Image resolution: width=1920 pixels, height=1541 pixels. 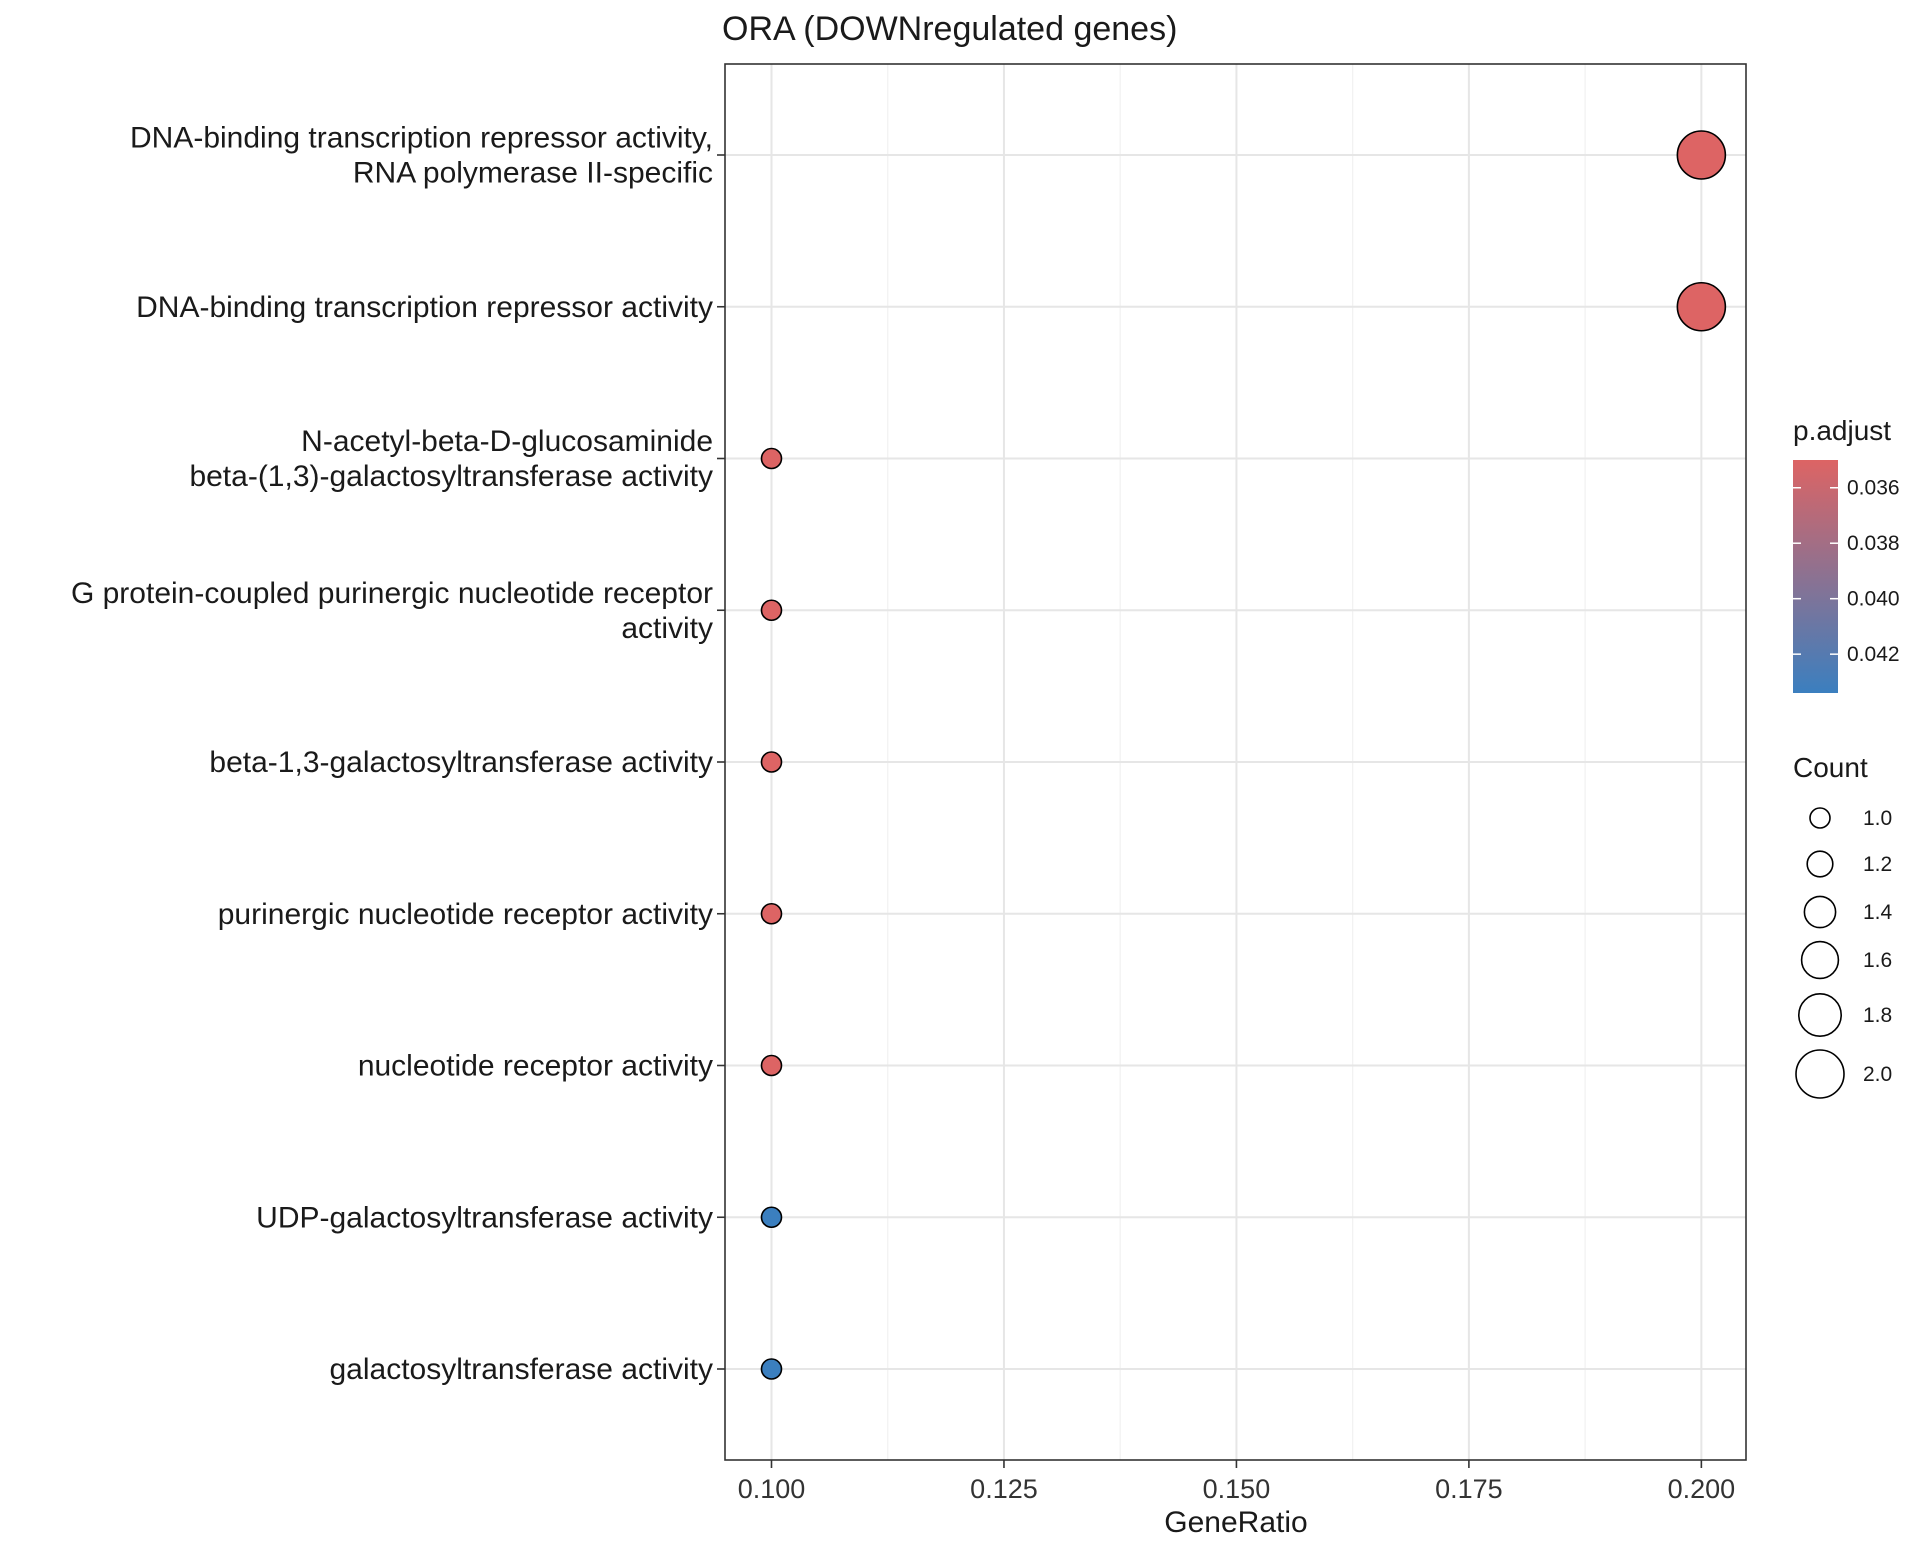 What do you see at coordinates (484, 1217) in the screenshot?
I see `y-tick-label: UDP-galactosyltransferase activity` at bounding box center [484, 1217].